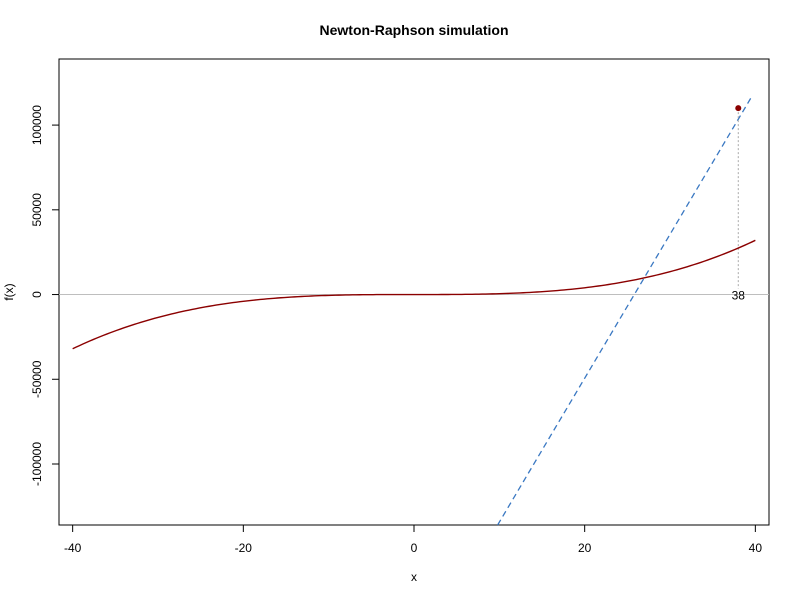  Describe the element at coordinates (37, 125) in the screenshot. I see `y-tick-label: 100000` at that location.